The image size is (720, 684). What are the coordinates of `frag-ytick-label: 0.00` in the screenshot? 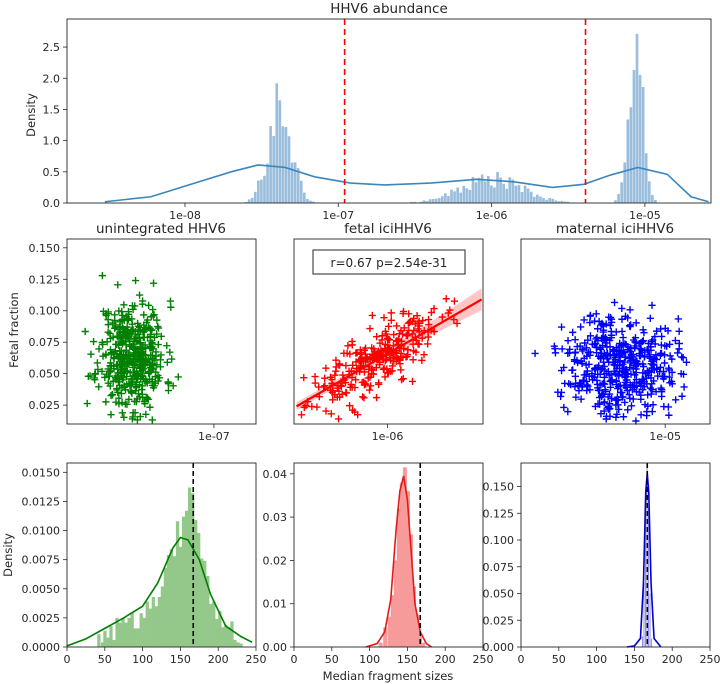 It's located at (275, 647).